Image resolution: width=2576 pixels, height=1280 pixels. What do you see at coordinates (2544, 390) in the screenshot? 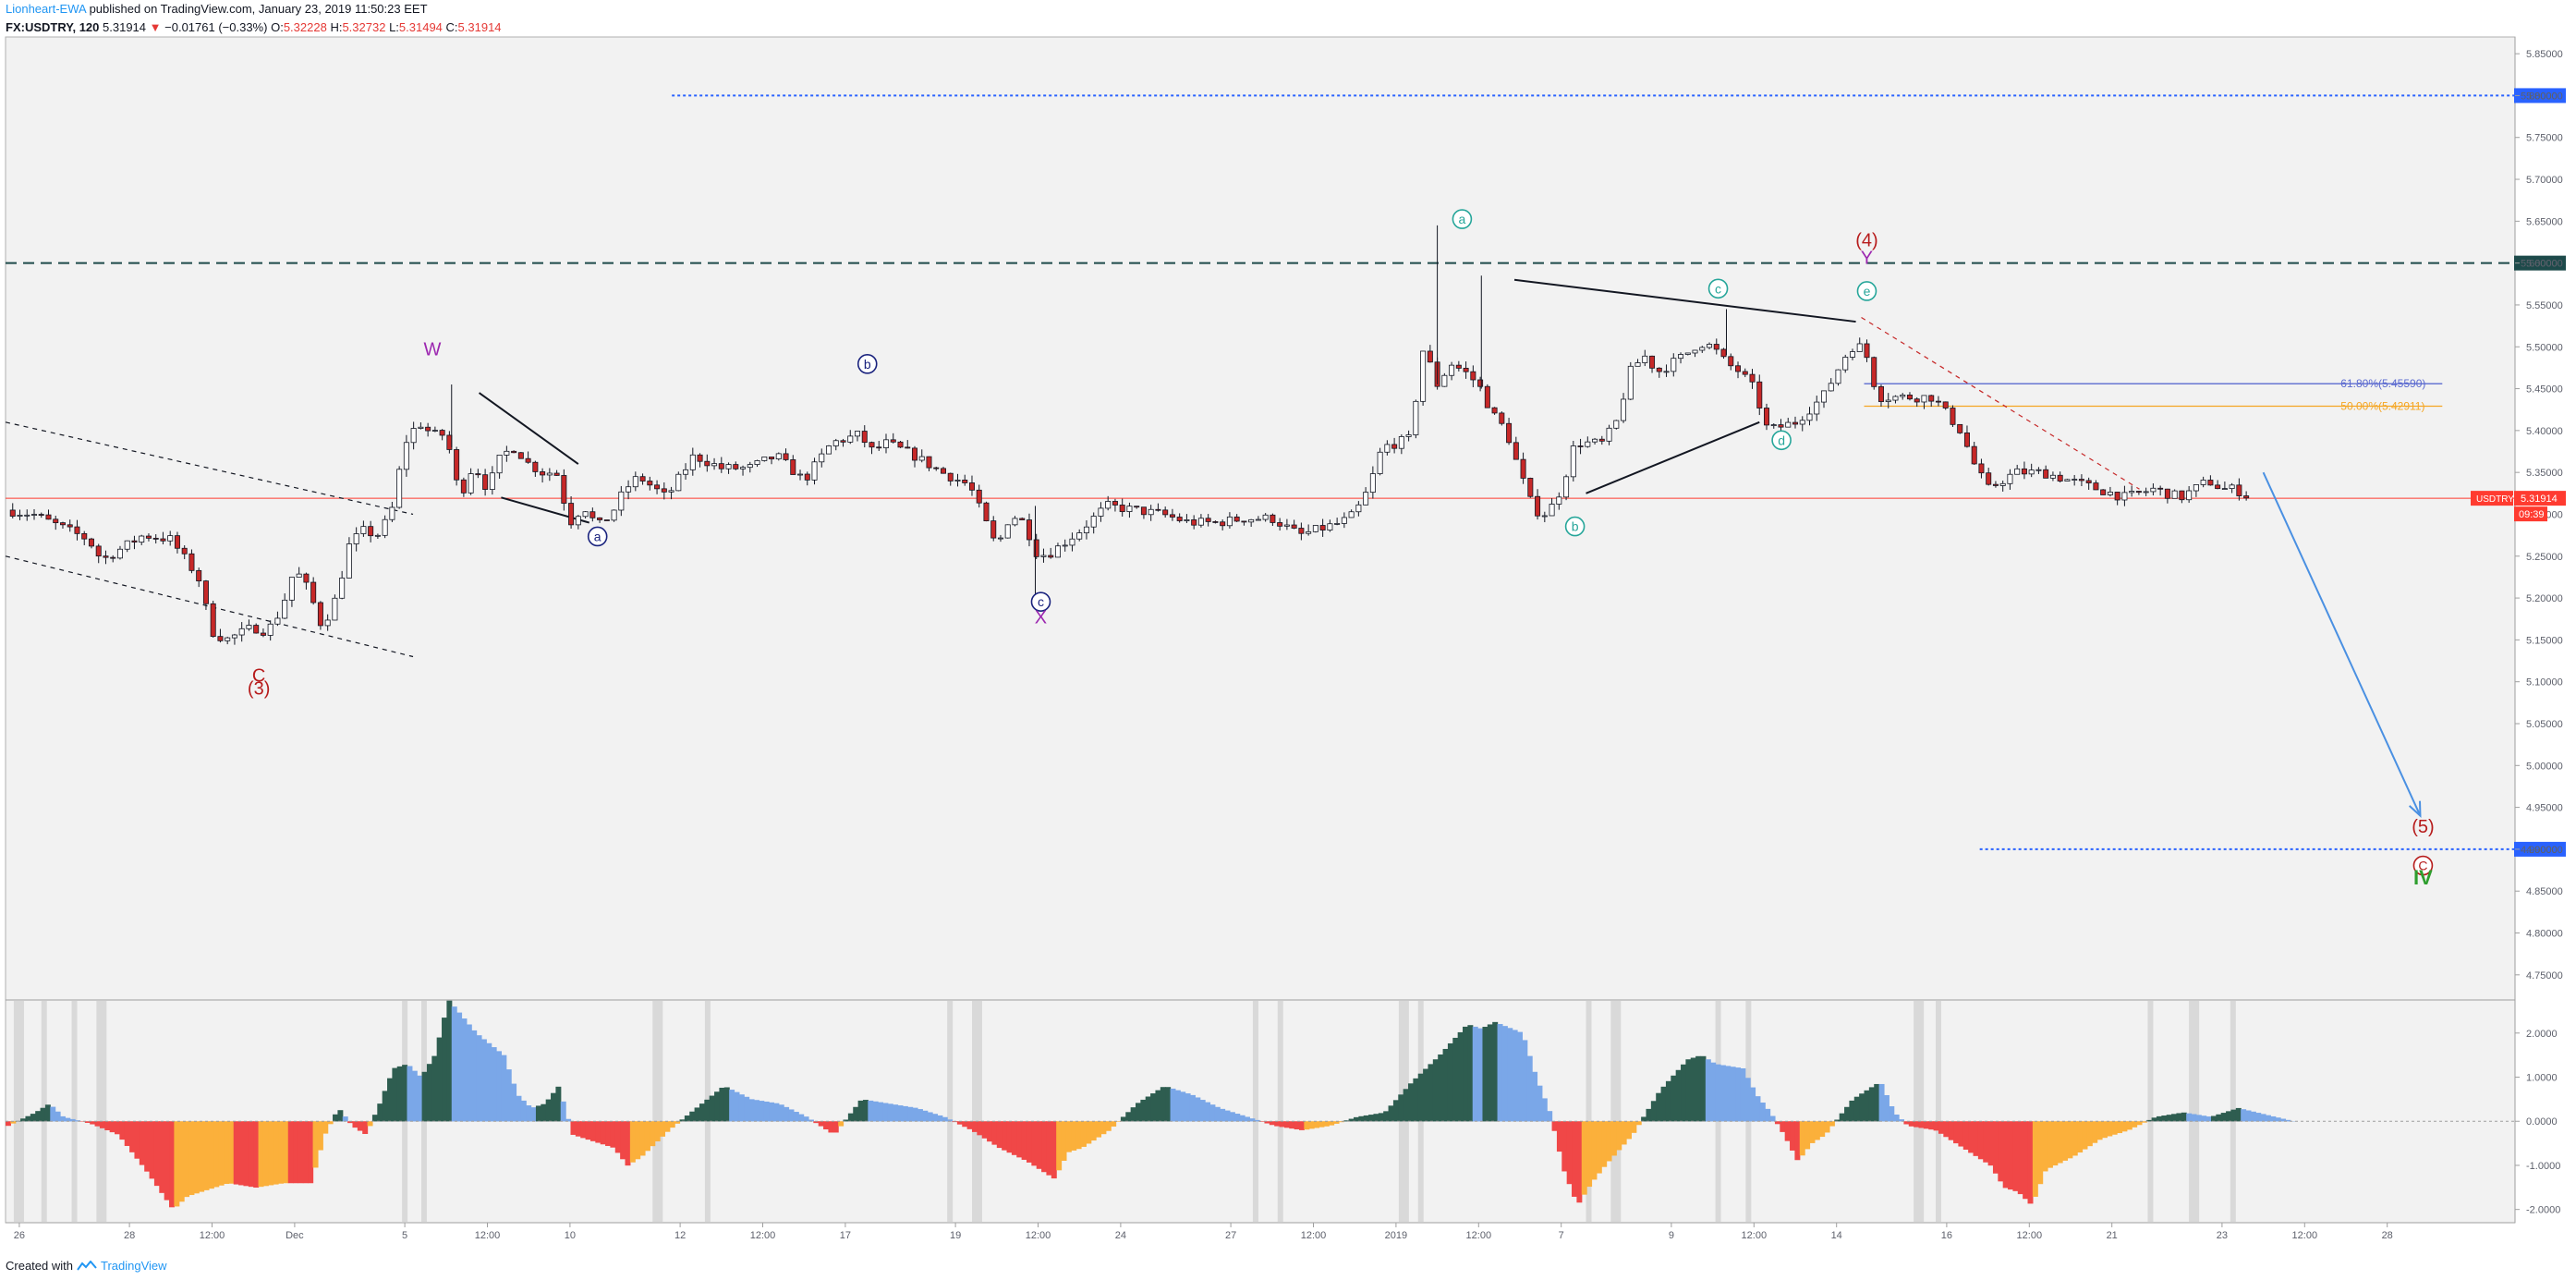
I see `price-axis-label: 5.45000` at bounding box center [2544, 390].